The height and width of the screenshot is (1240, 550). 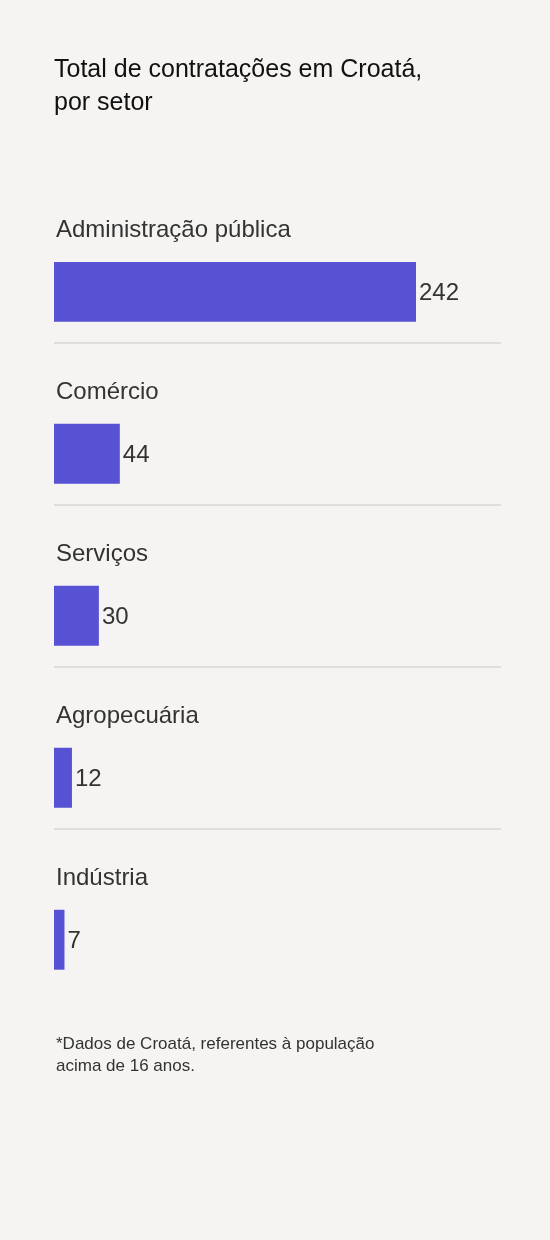 I want to click on data-label: 44, so click(x=136, y=454).